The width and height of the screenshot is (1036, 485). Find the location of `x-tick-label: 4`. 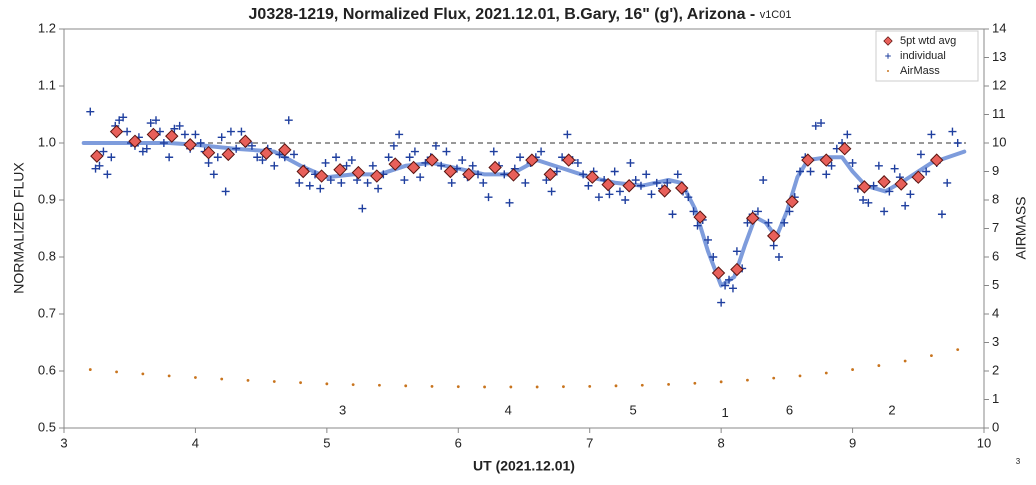

x-tick-label: 4 is located at coordinates (195, 442).